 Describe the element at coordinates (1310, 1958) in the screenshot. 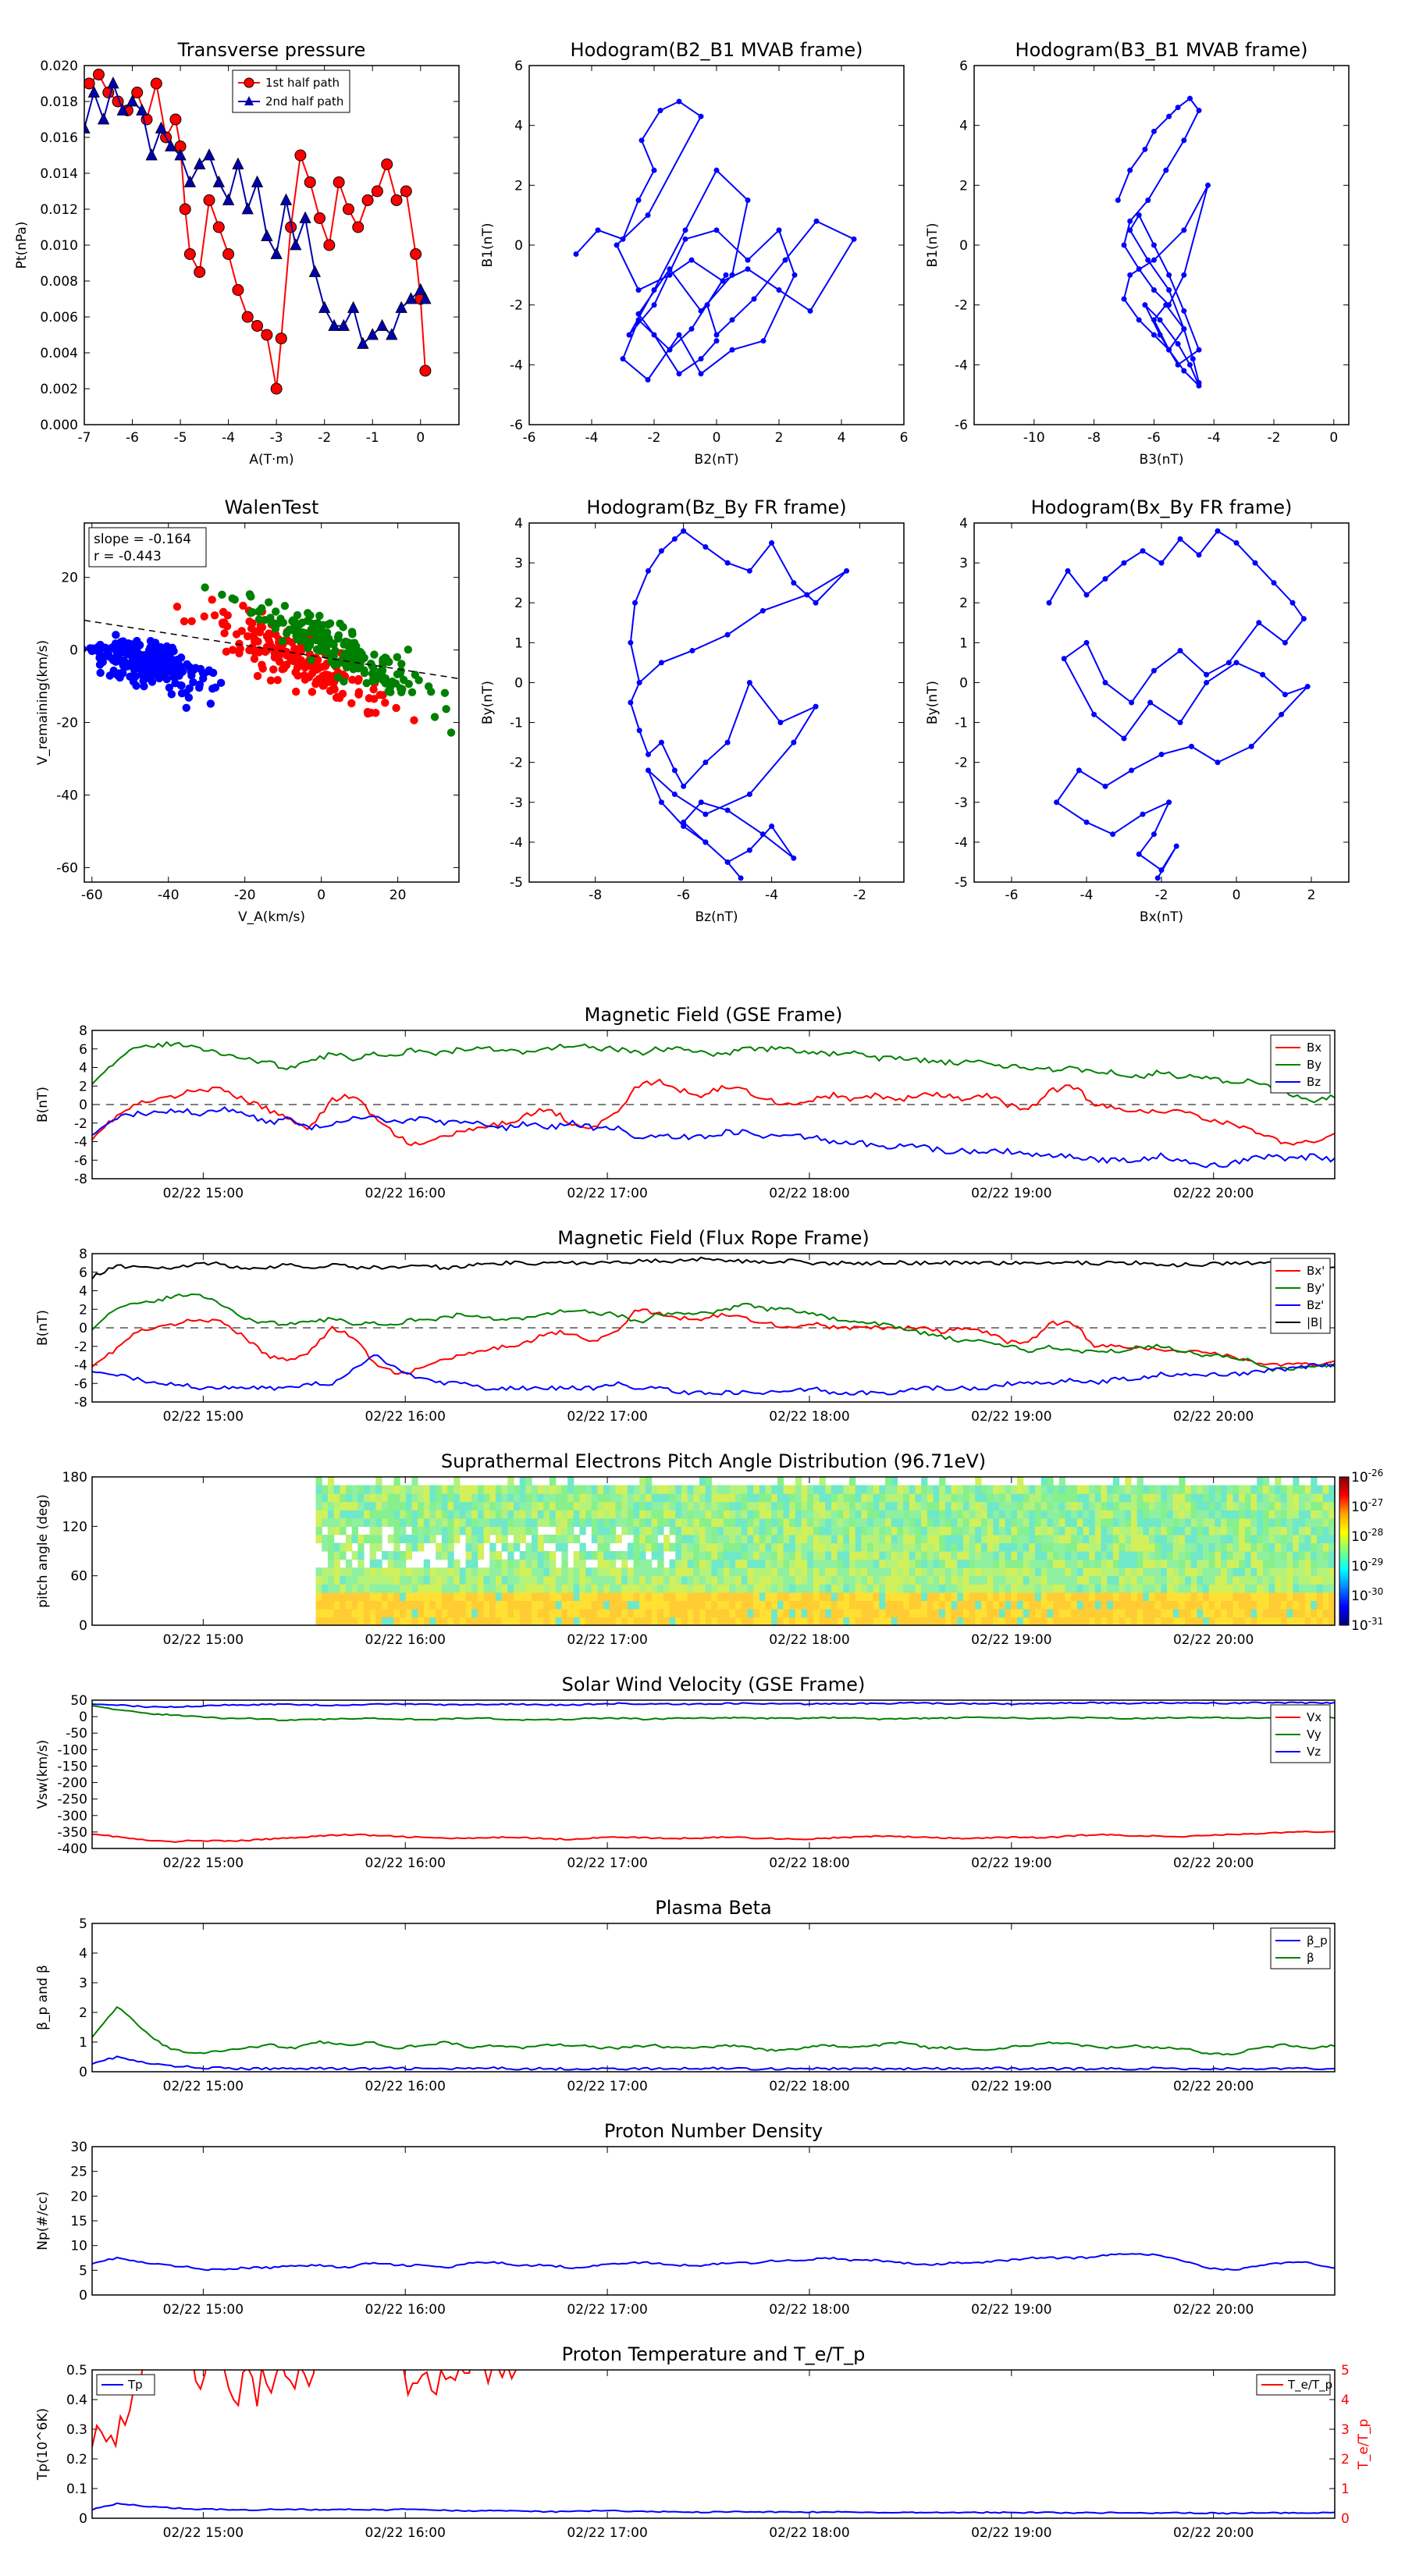

I see `plasma-beta-legend-label: β` at that location.